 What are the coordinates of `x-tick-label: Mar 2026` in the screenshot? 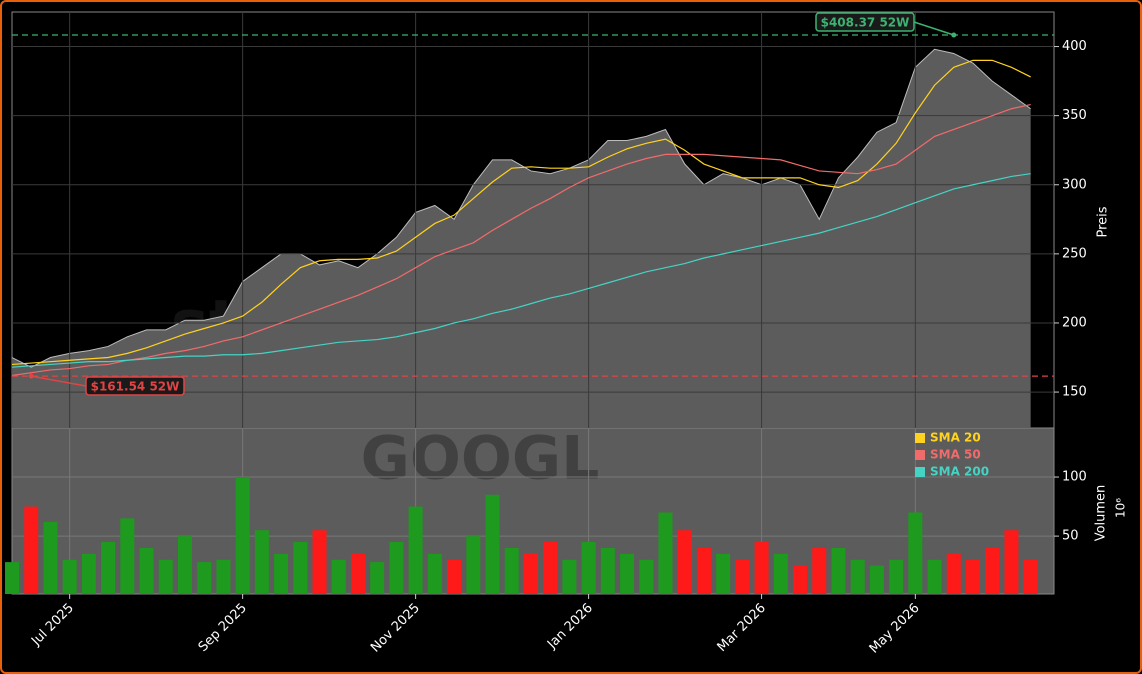 It's located at (742, 628).